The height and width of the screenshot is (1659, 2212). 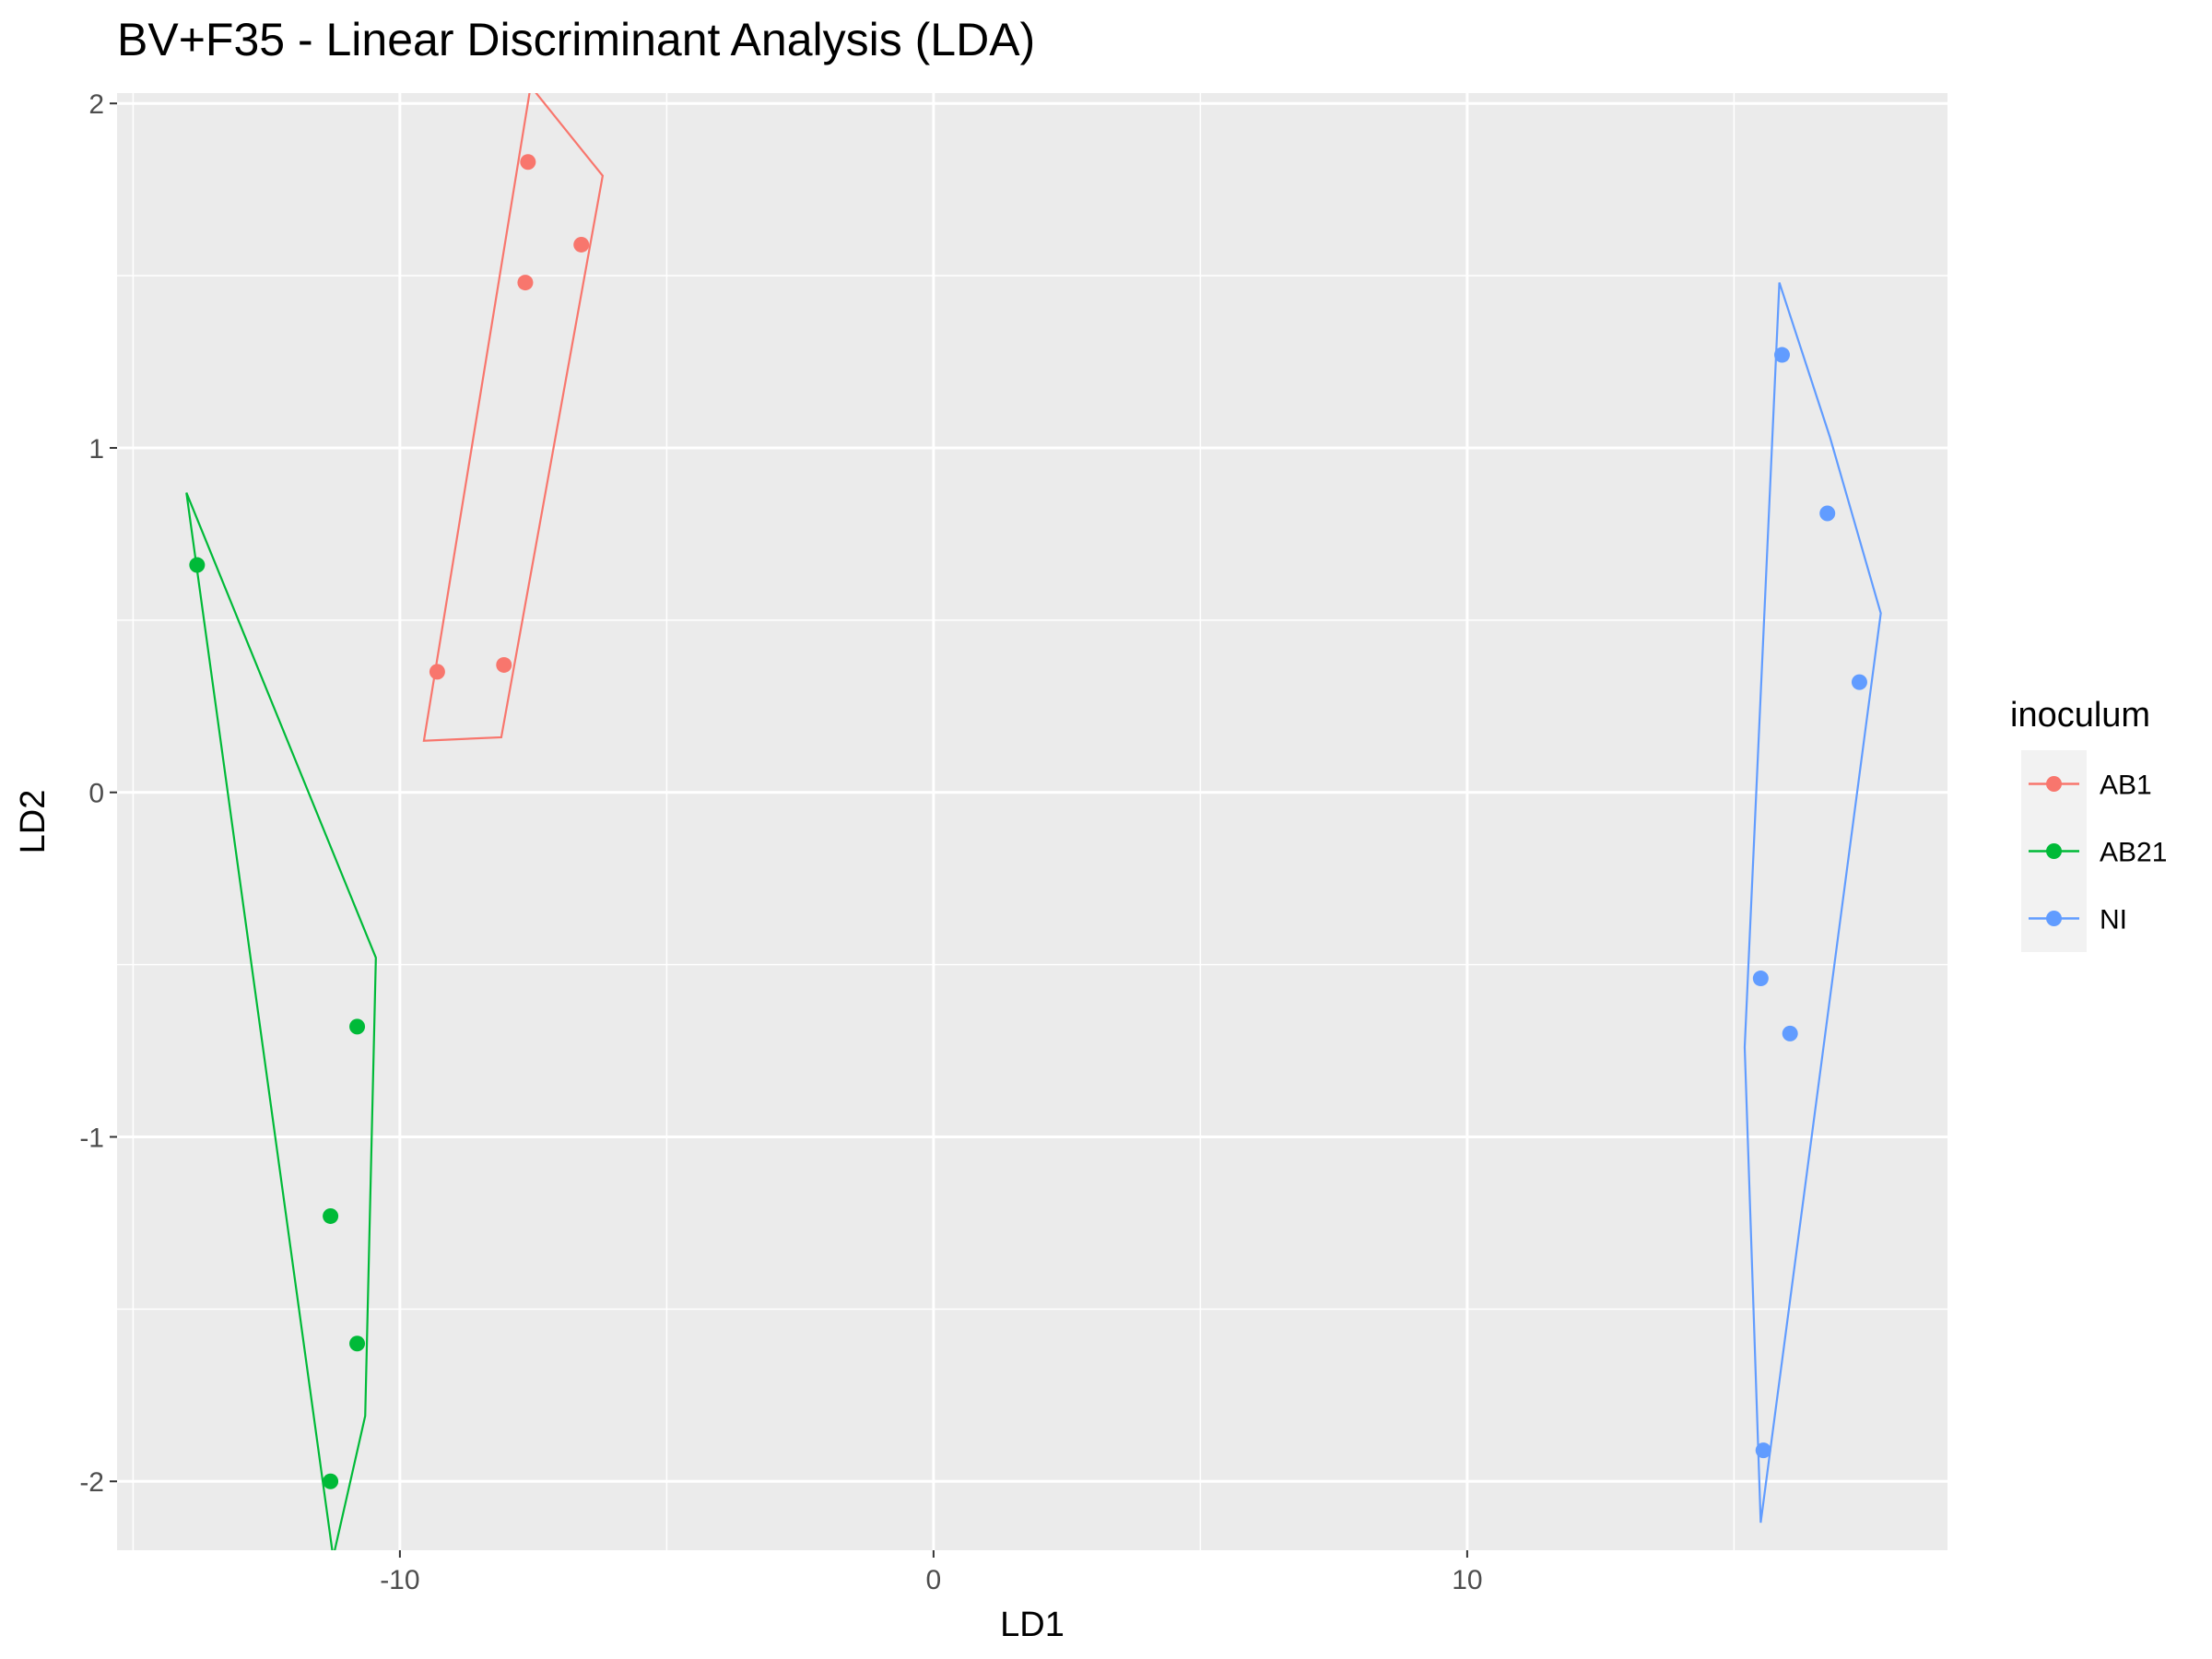 I want to click on y-tick-label: 1, so click(x=96, y=449).